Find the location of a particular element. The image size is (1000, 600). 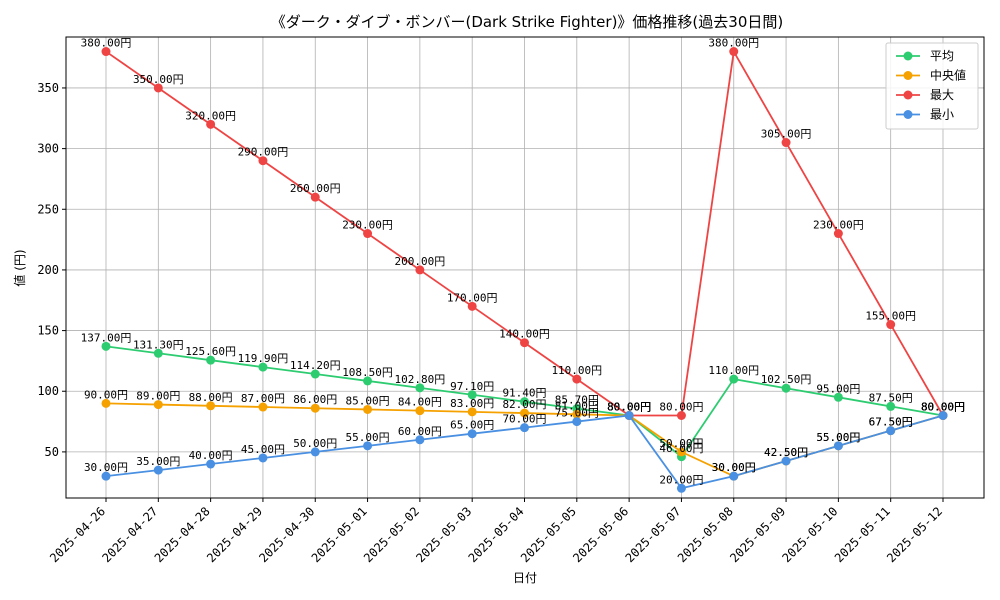

data-label: 40.00円 is located at coordinates (211, 455).